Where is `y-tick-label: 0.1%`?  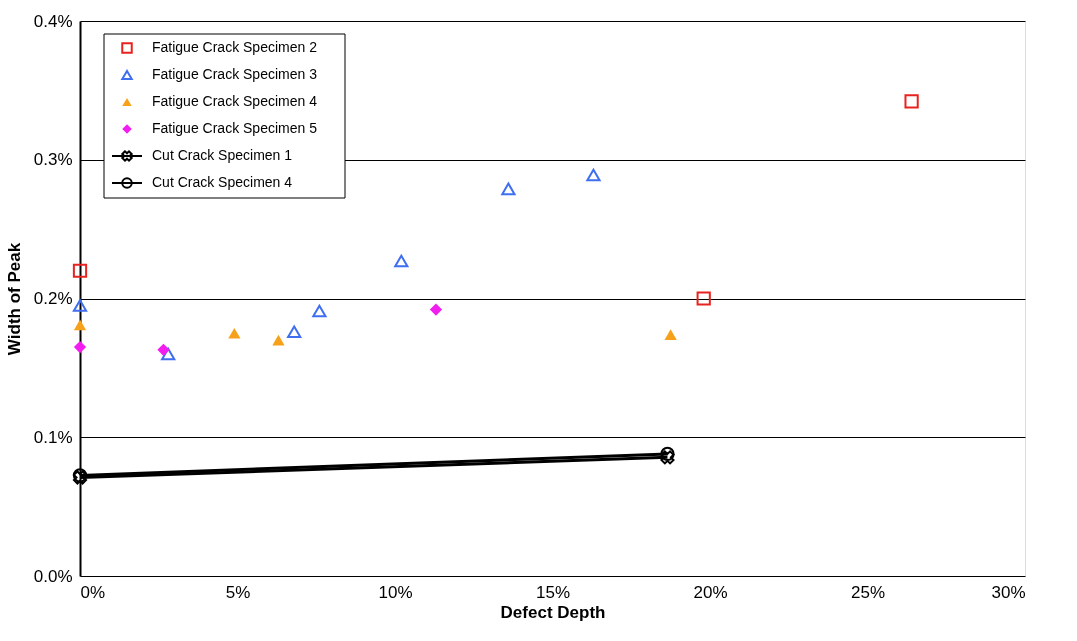
y-tick-label: 0.1% is located at coordinates (53, 437).